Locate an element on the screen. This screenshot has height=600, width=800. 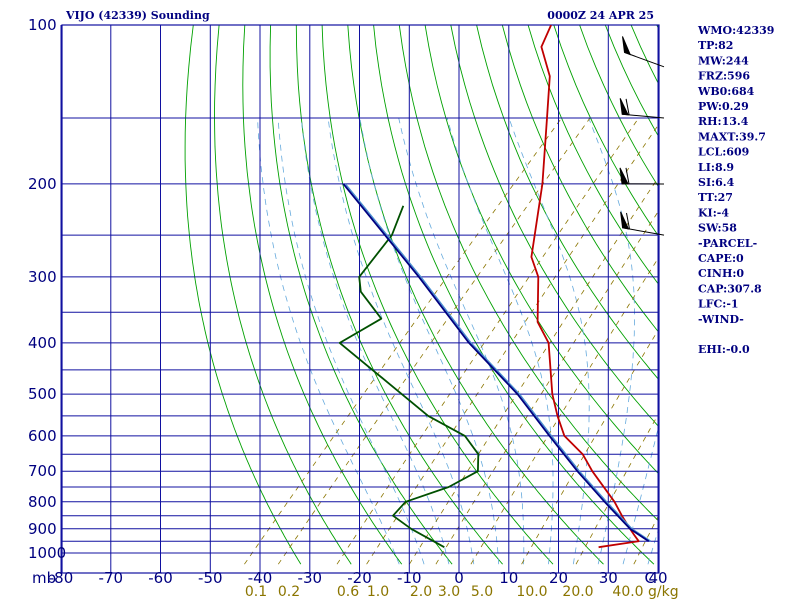
pressure-tick-label: 900 is located at coordinates (42, 529).